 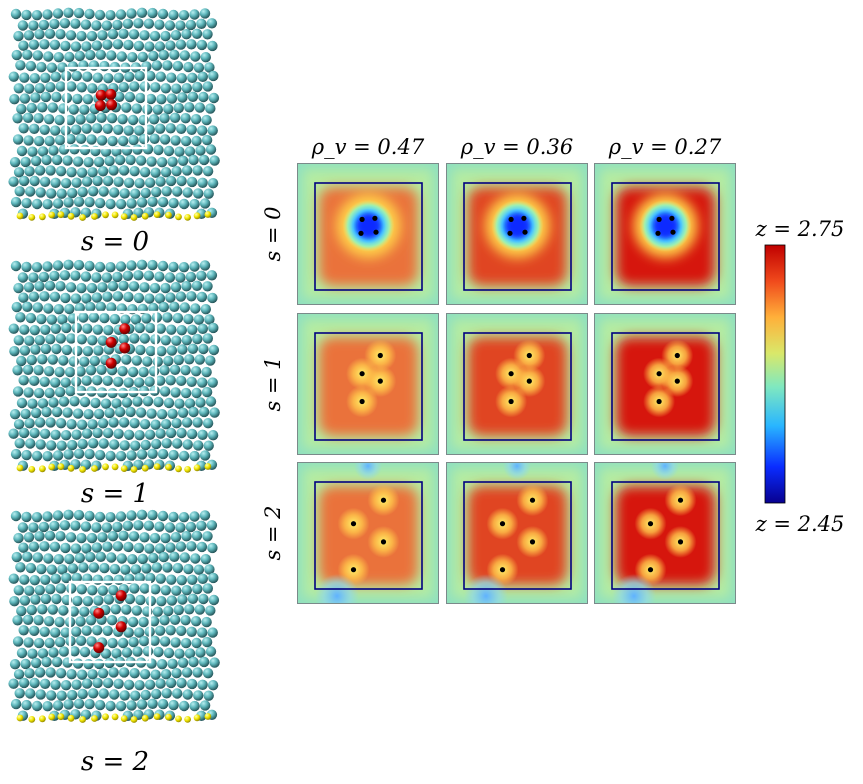 What do you see at coordinates (517, 234) in the screenshot?
I see `panel-frame` at bounding box center [517, 234].